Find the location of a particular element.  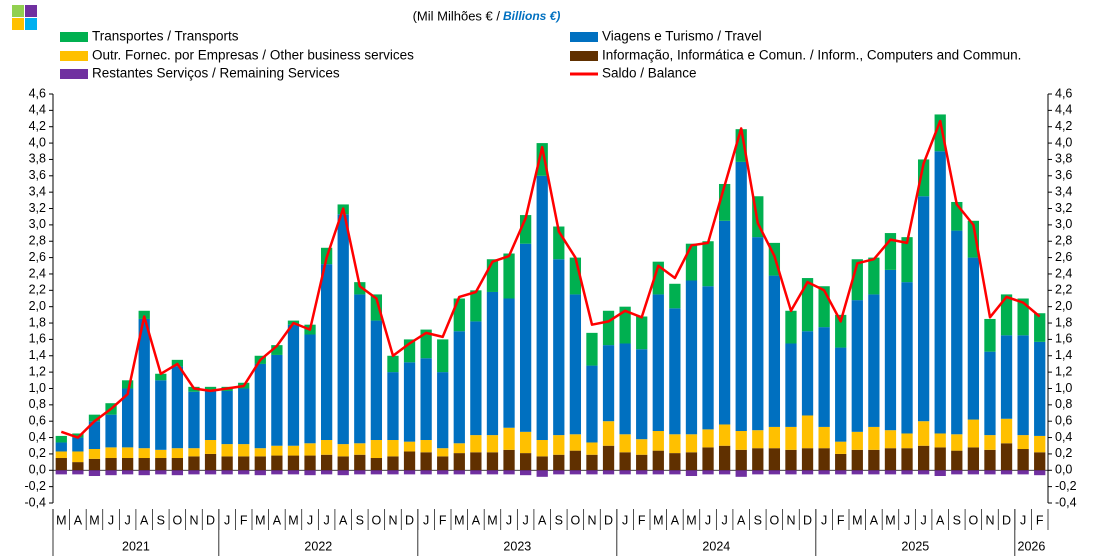

y2-tick-label: 2,0 is located at coordinates (1063, 306).